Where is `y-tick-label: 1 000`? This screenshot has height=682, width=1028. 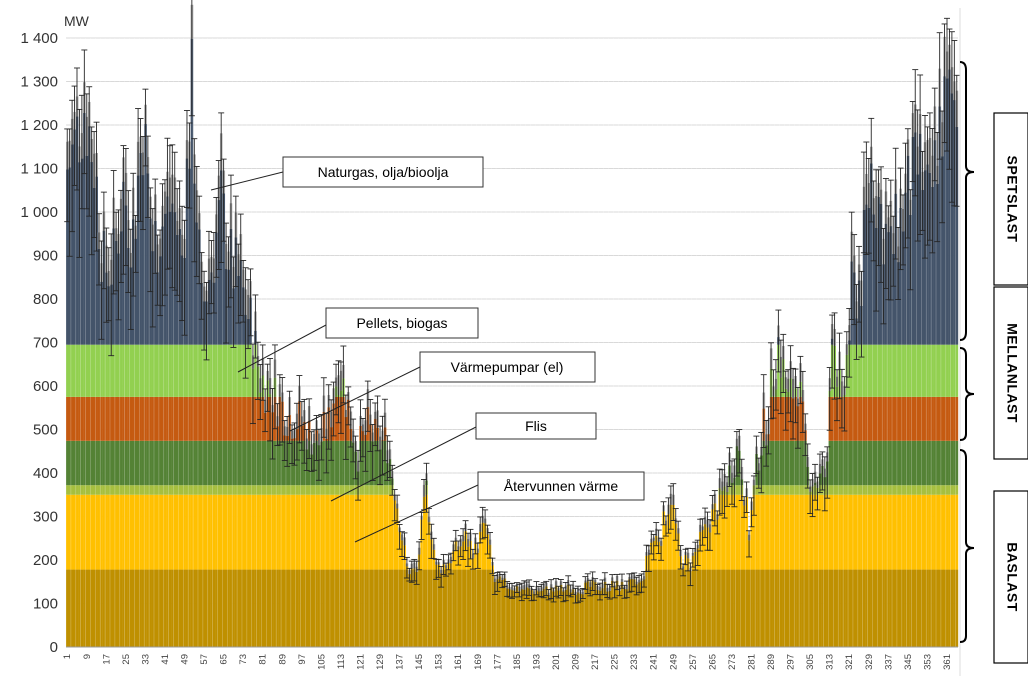 y-tick-label: 1 000 is located at coordinates (39, 212).